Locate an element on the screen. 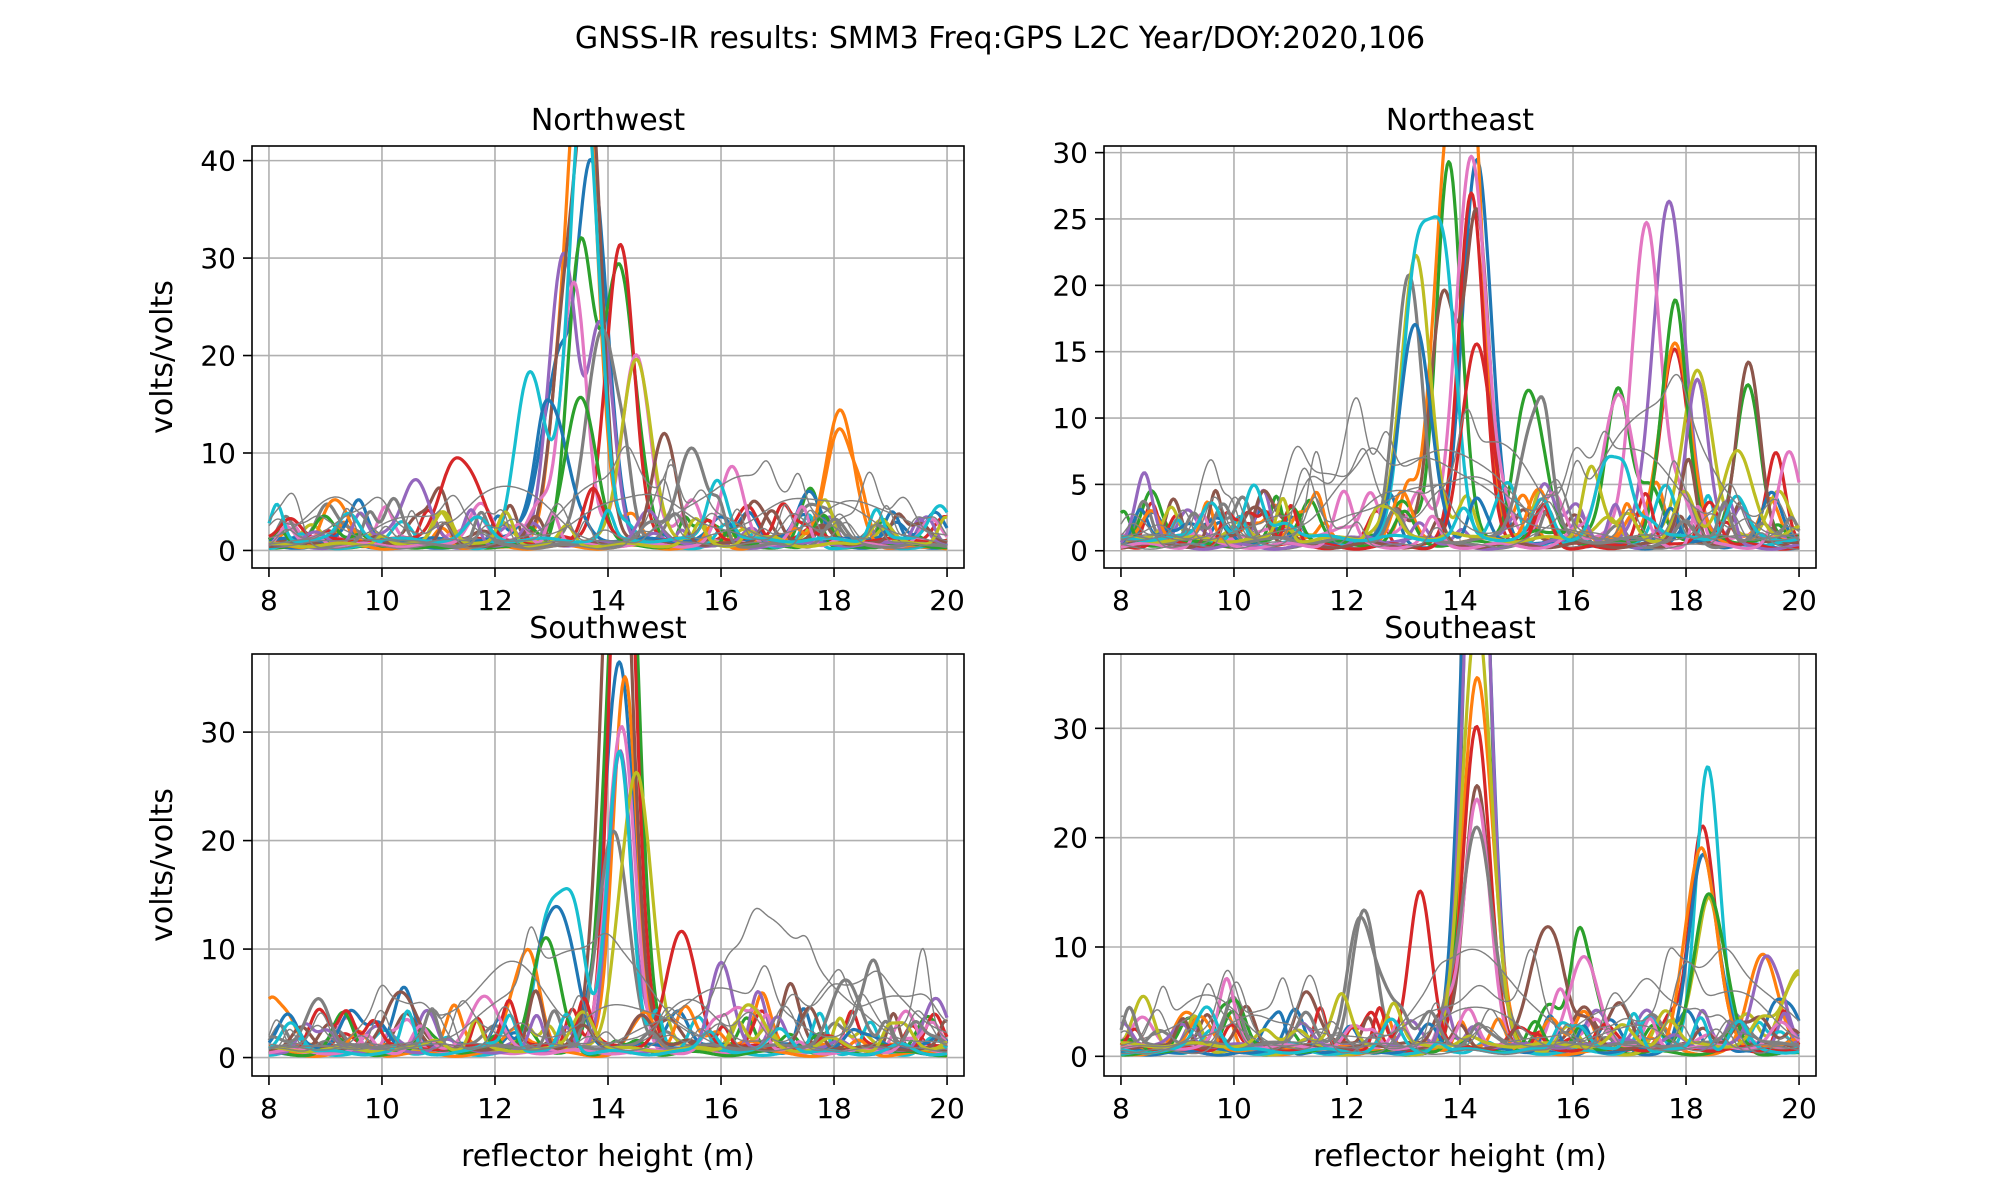 The width and height of the screenshot is (2000, 1200). y-tick-label: 40 is located at coordinates (218, 161).